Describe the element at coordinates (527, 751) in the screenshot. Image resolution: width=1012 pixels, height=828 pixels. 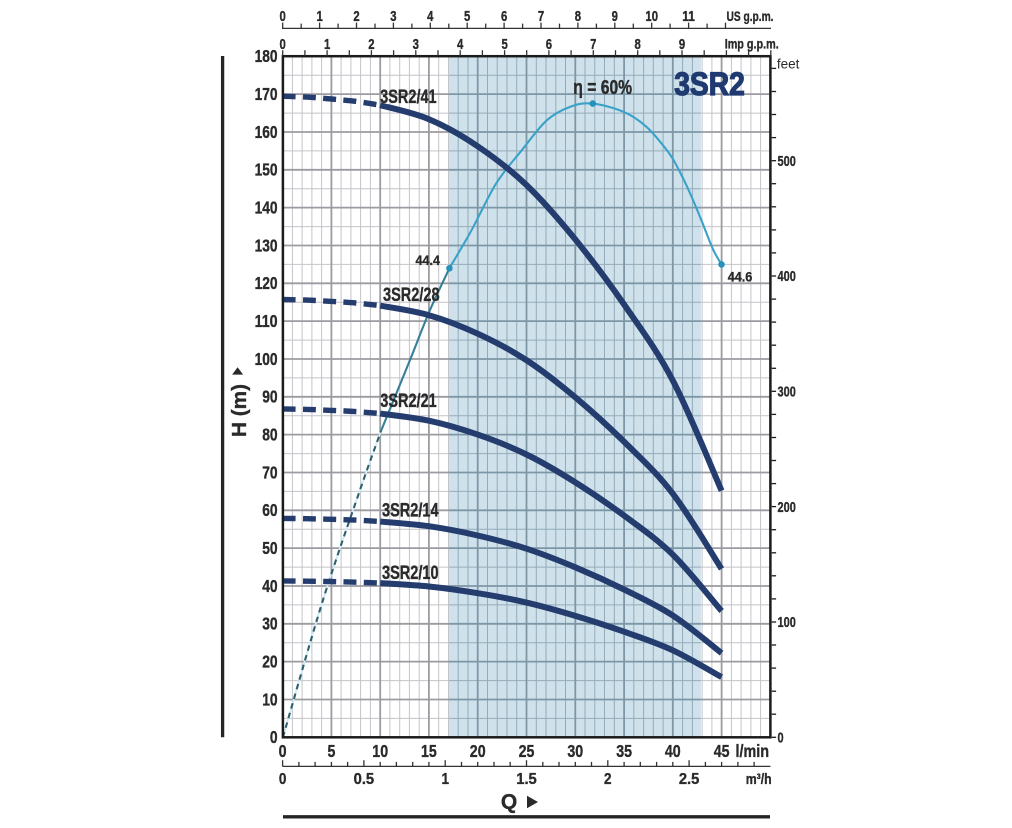
I see `svg-text: 25` at that location.